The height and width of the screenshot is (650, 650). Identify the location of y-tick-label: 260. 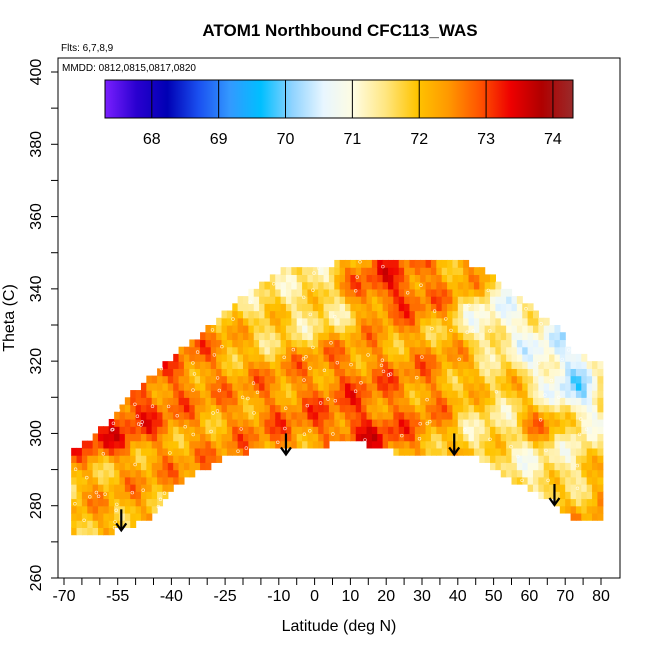
(36, 578).